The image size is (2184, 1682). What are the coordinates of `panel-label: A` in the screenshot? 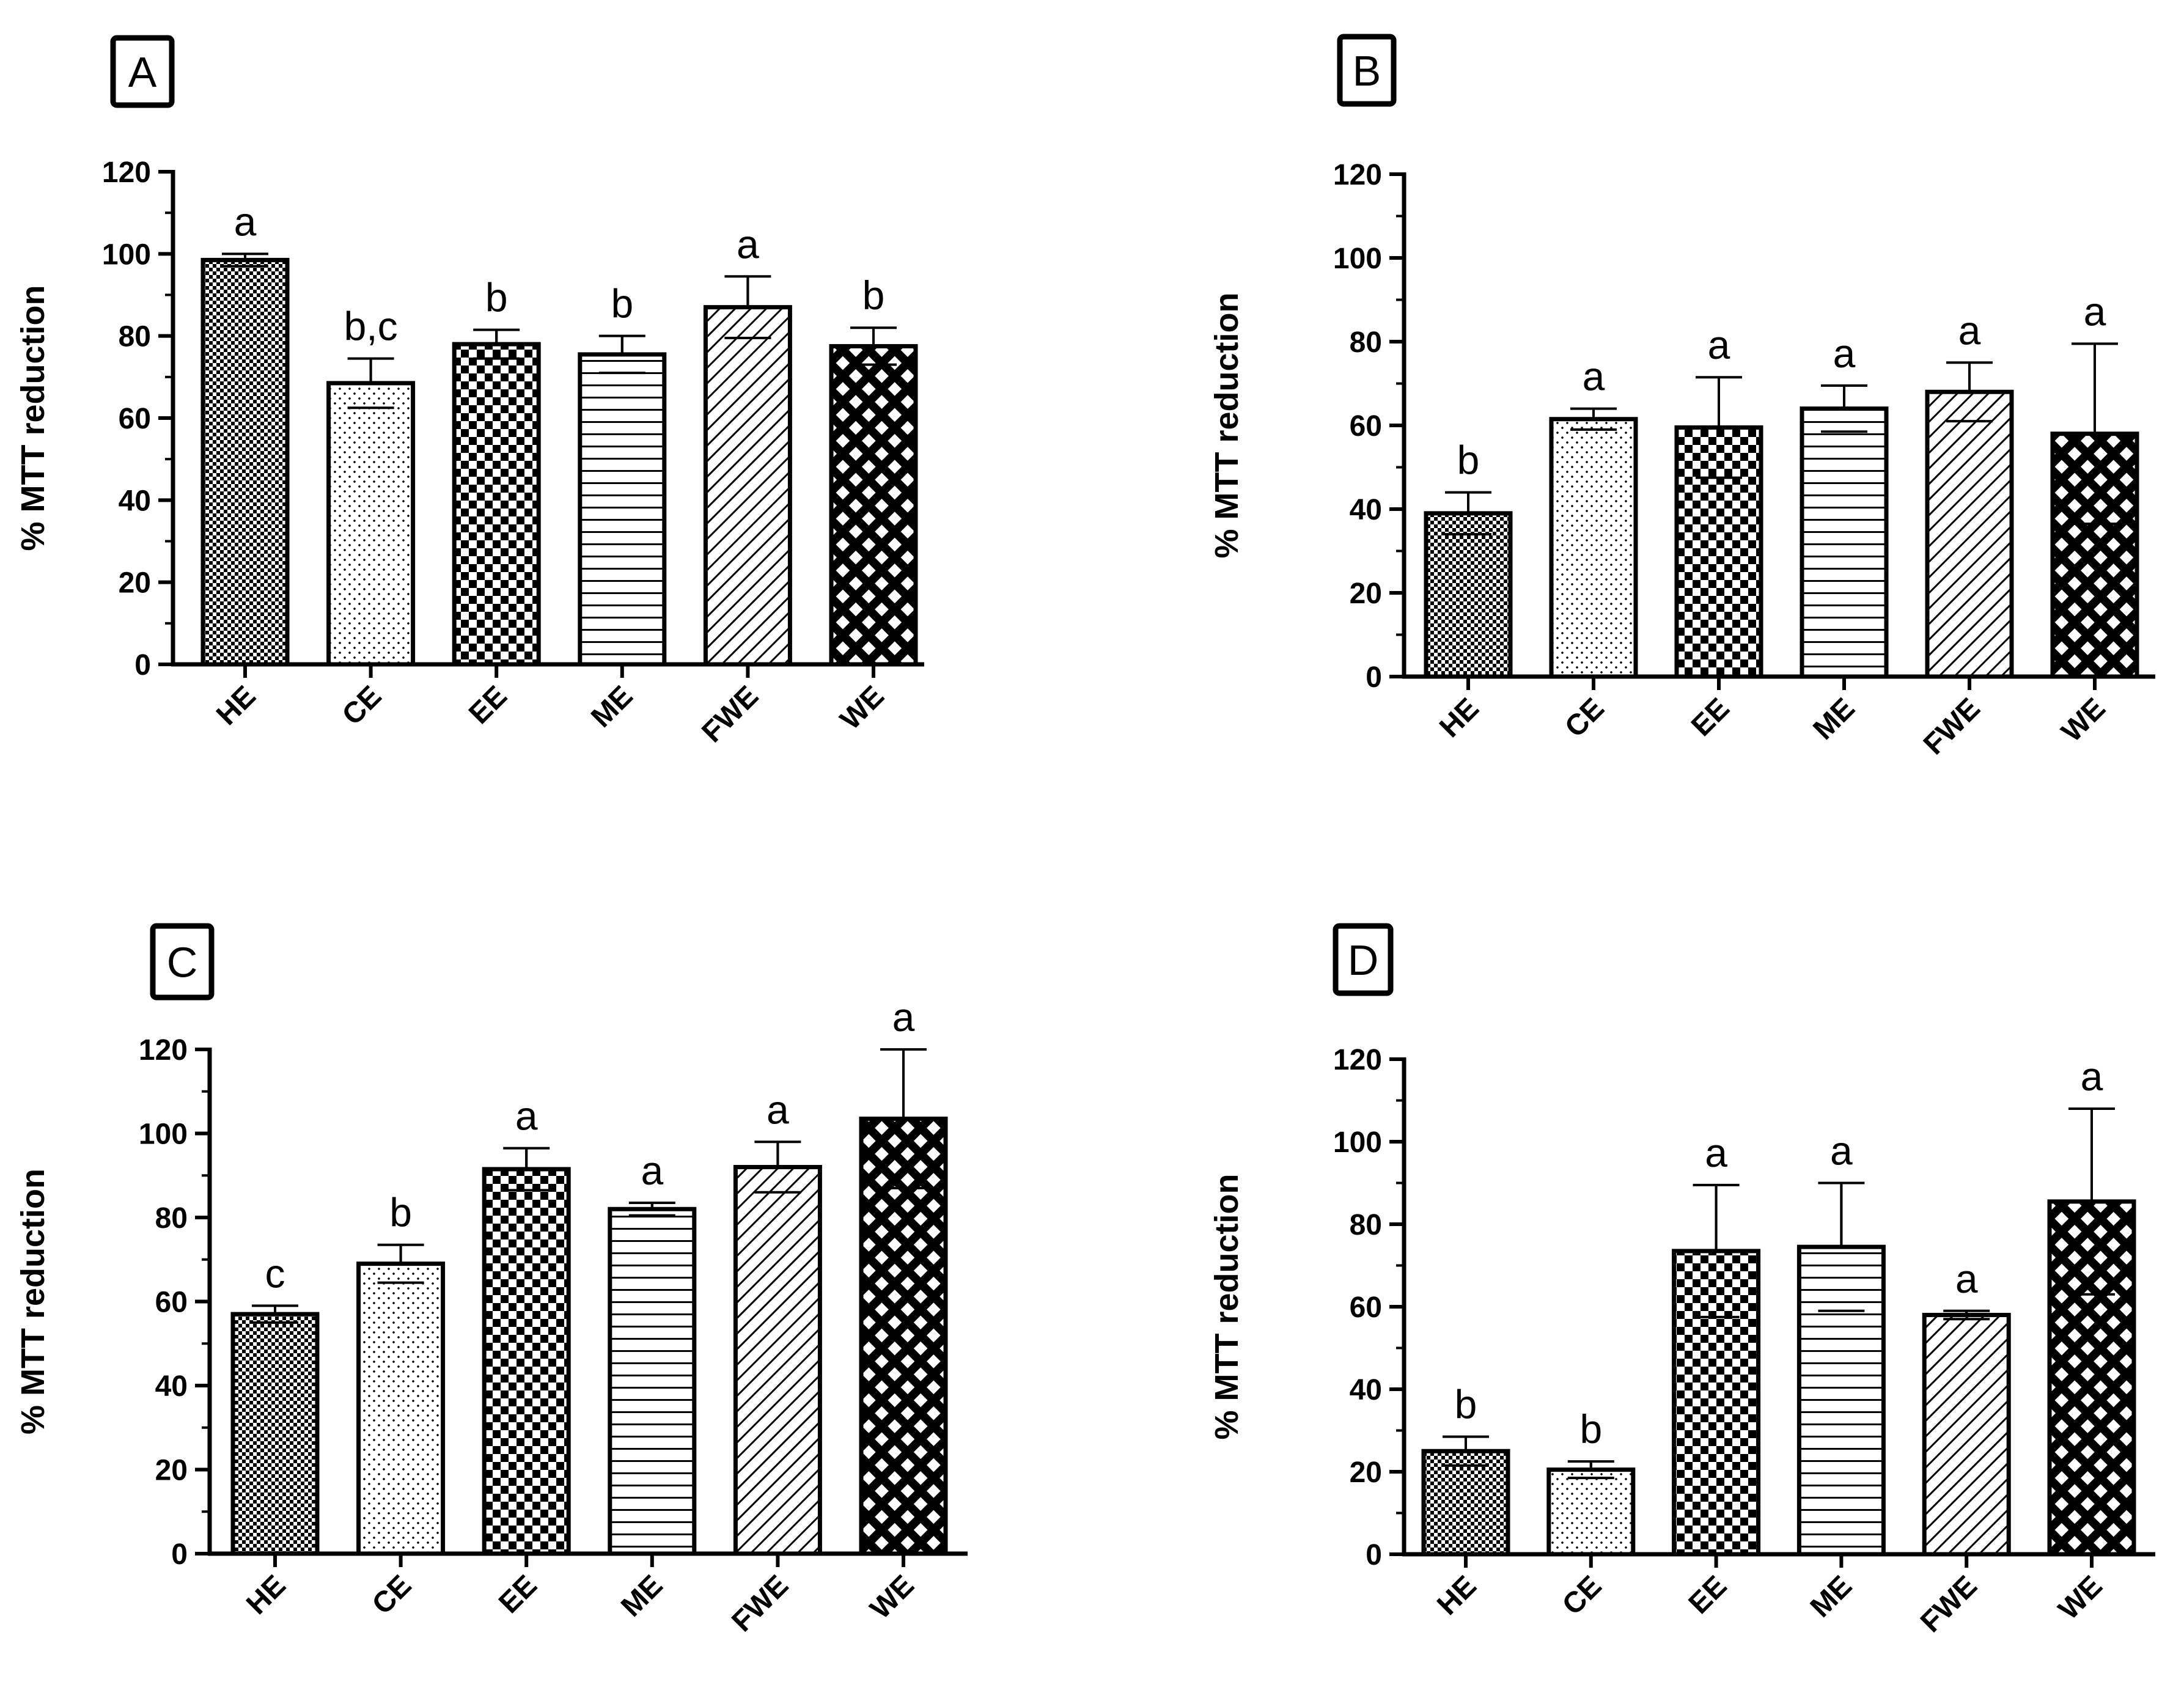 It's located at (142, 72).